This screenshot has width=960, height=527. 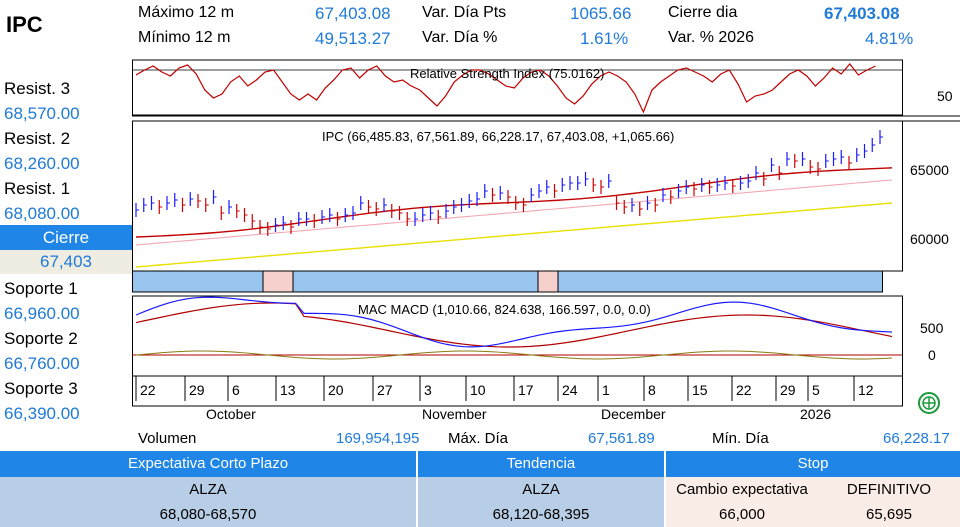 What do you see at coordinates (353, 38) in the screenshot?
I see `min12-value: 49,513.27` at bounding box center [353, 38].